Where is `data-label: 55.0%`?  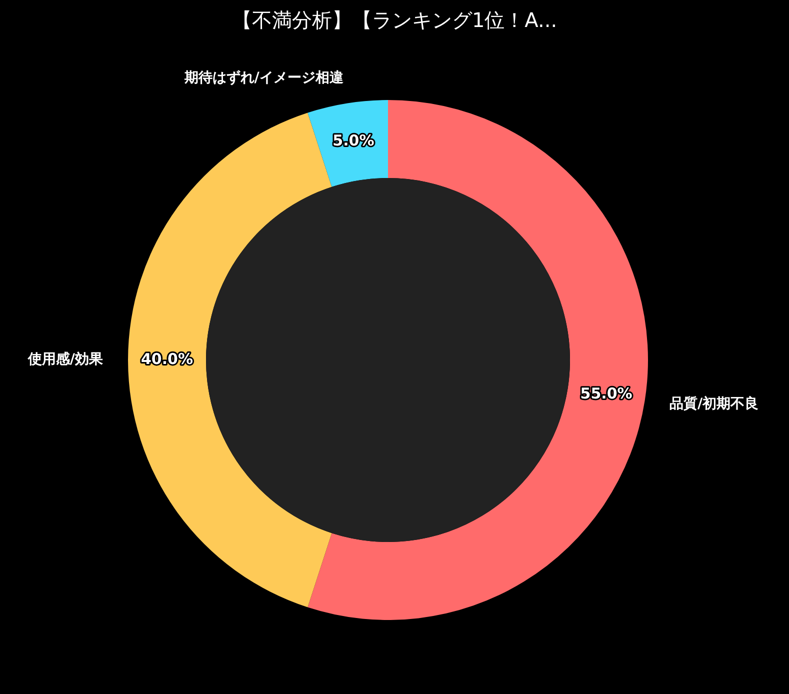 data-label: 55.0% is located at coordinates (606, 393).